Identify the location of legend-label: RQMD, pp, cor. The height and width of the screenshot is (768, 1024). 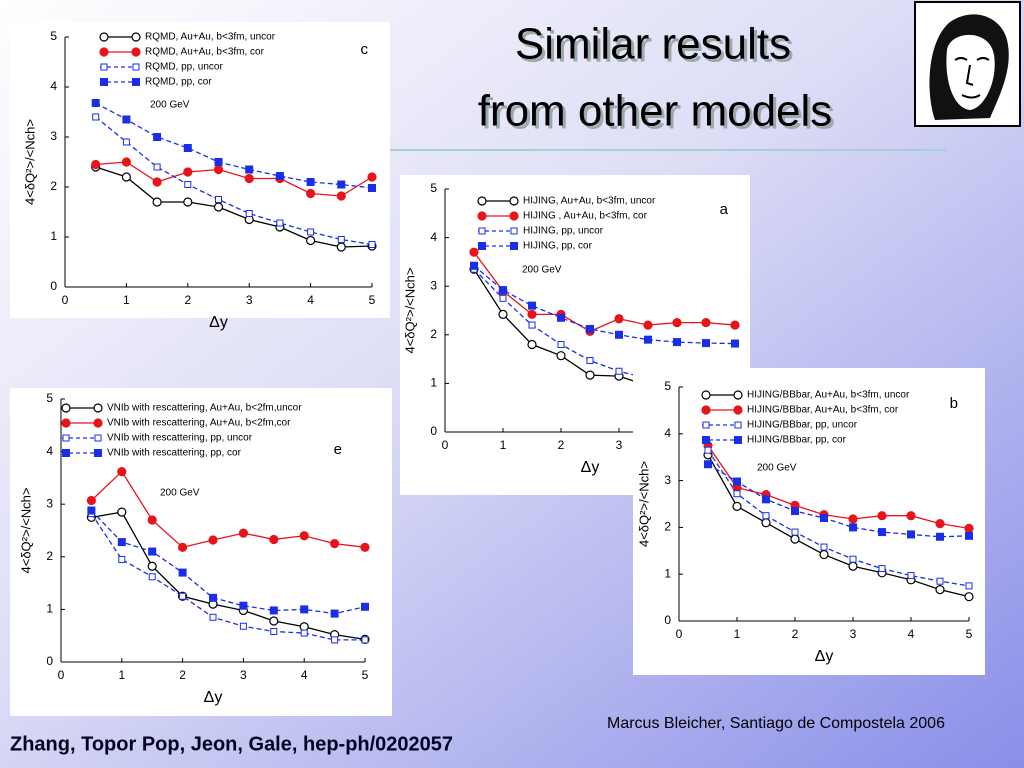
(178, 82).